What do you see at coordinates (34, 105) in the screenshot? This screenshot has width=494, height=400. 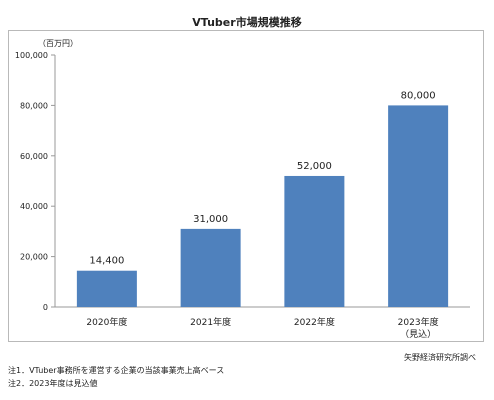 I see `y-tick-label: 80,000` at bounding box center [34, 105].